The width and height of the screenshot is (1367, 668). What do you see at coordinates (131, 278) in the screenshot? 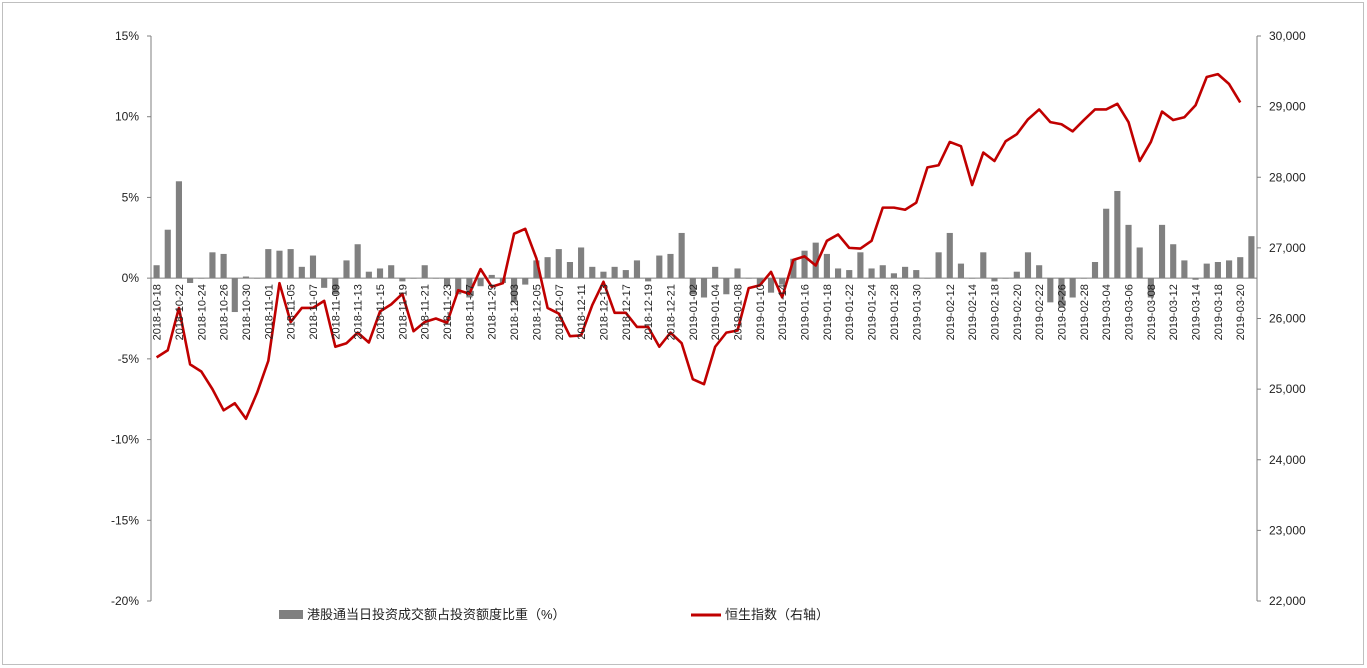
I see `y-left-tick-label: 0%` at bounding box center [131, 278].